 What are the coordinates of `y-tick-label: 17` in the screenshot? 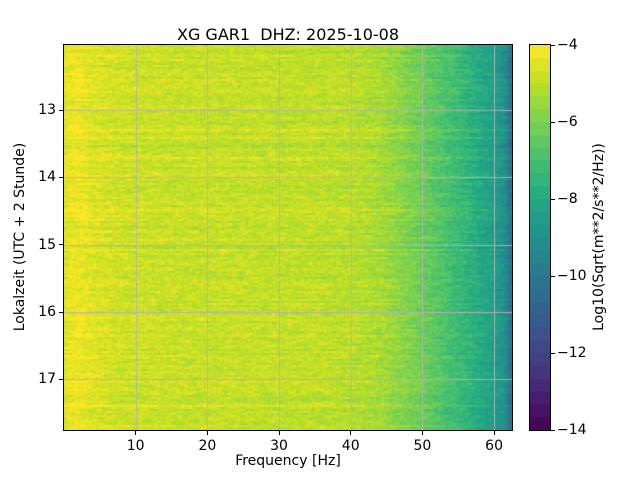 It's located at (47, 379).